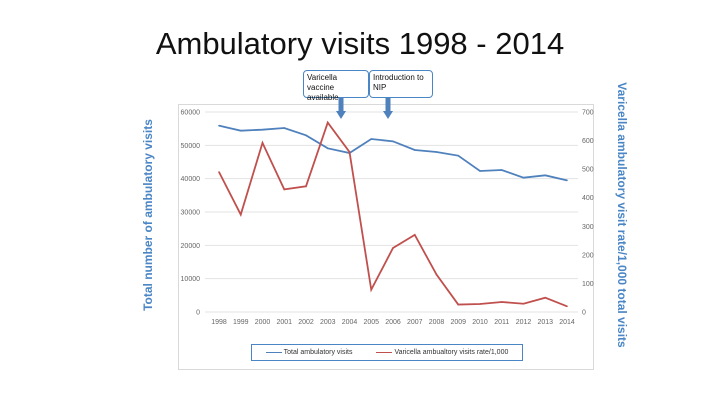  What do you see at coordinates (191, 213) in the screenshot?
I see `y-tick-label: 30000` at bounding box center [191, 213].